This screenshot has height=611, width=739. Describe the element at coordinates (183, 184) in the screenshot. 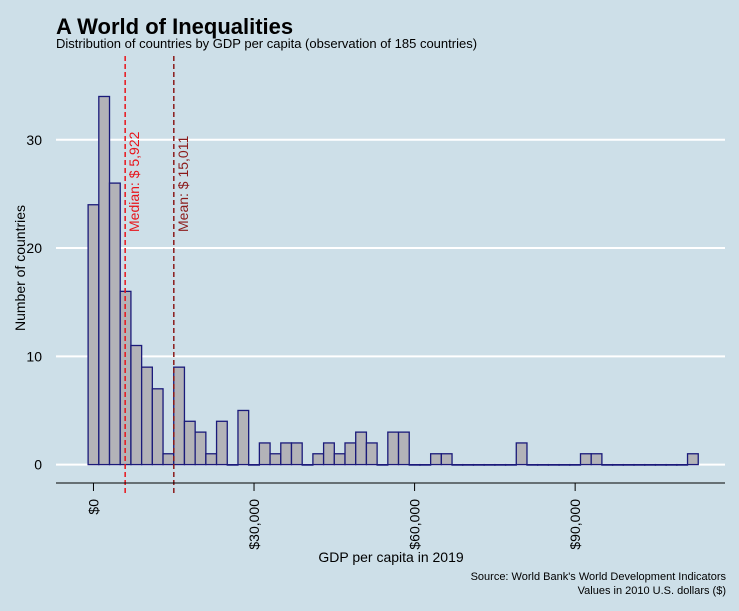

I see `mean-label: Mean: $ 15,011` at that location.